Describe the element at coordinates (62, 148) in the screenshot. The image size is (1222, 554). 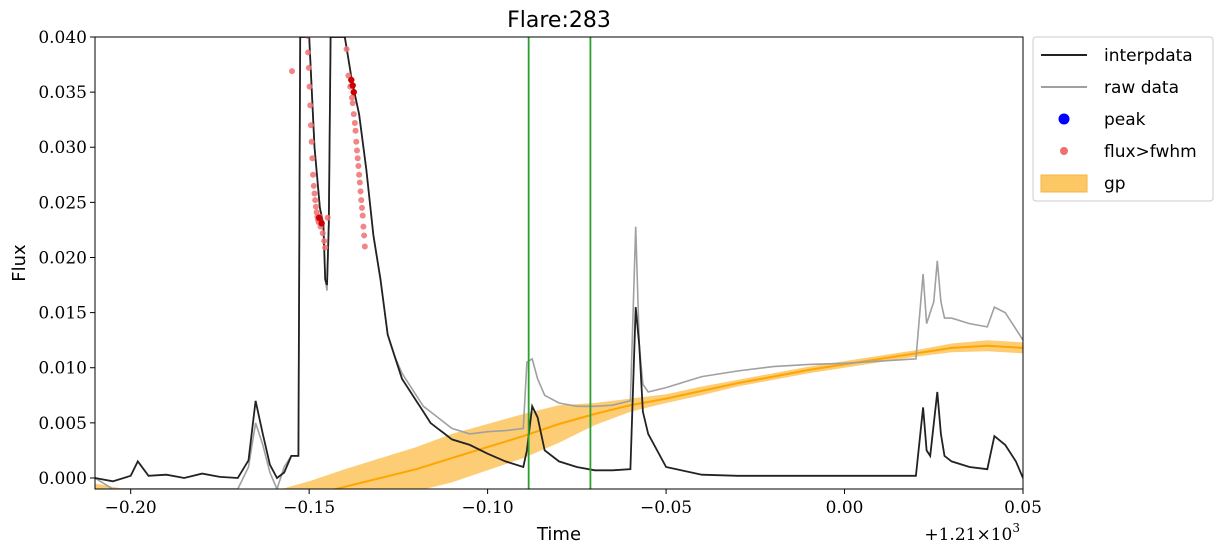
I see `y-tick-label: 0.030` at that location.